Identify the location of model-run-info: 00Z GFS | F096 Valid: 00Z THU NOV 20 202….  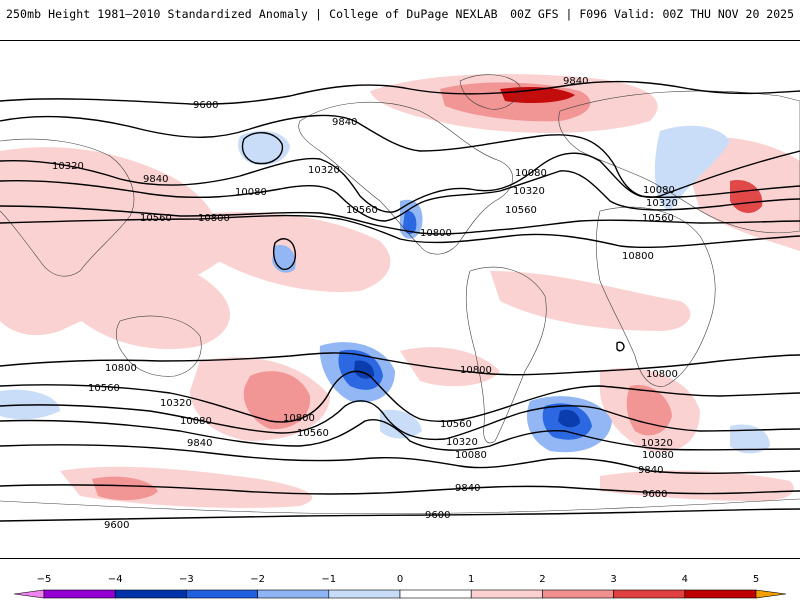
(652, 14).